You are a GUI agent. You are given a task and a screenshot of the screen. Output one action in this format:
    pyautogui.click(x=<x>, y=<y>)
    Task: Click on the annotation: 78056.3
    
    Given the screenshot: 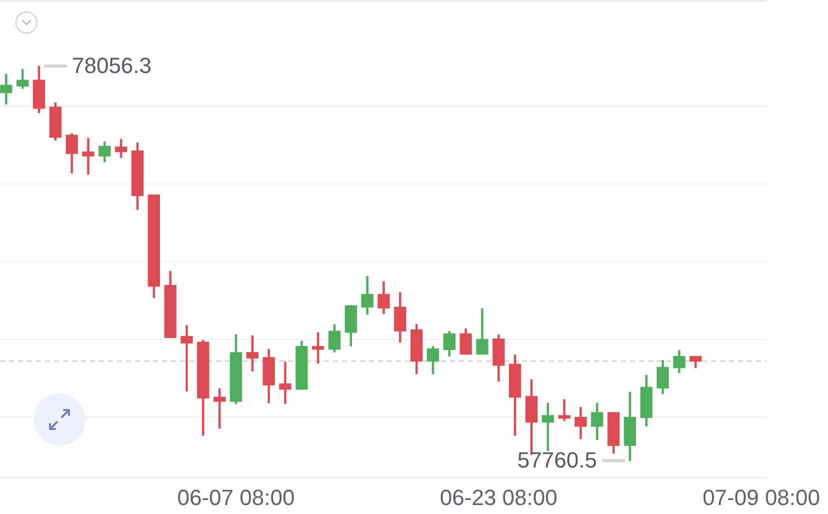 What is the action you would take?
    pyautogui.click(x=112, y=65)
    